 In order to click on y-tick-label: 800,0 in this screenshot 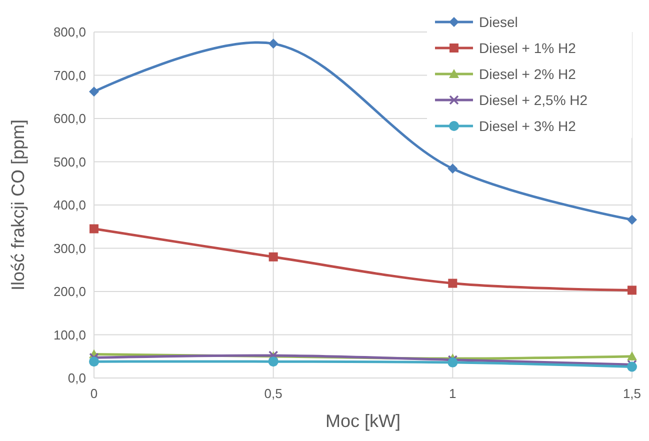, I will do `click(69, 32)`.